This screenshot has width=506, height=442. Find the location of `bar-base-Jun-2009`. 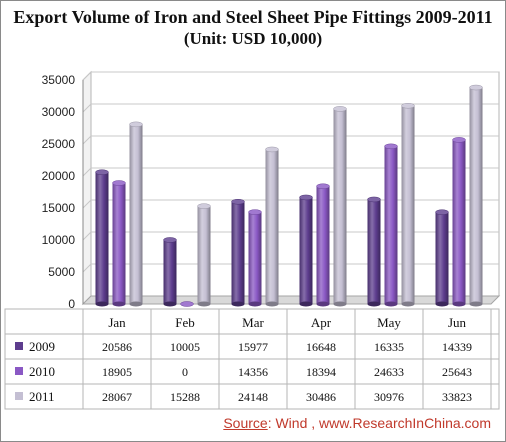

bar-base-Jun-2009 is located at coordinates (442, 304).